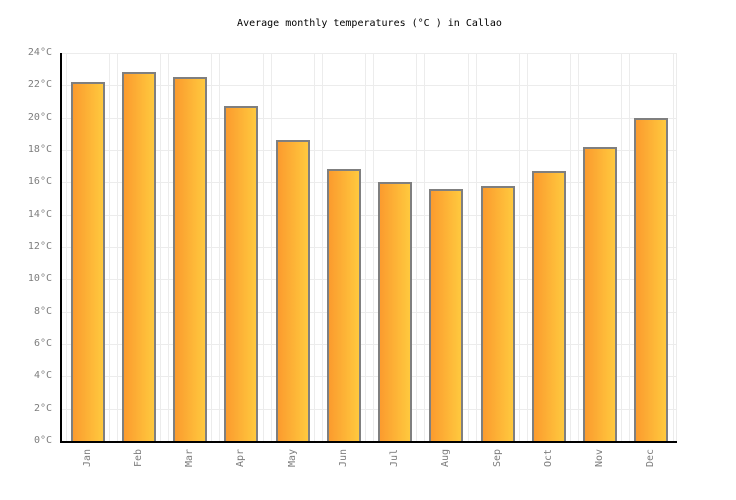  I want to click on bar-jun, so click(343, 305).